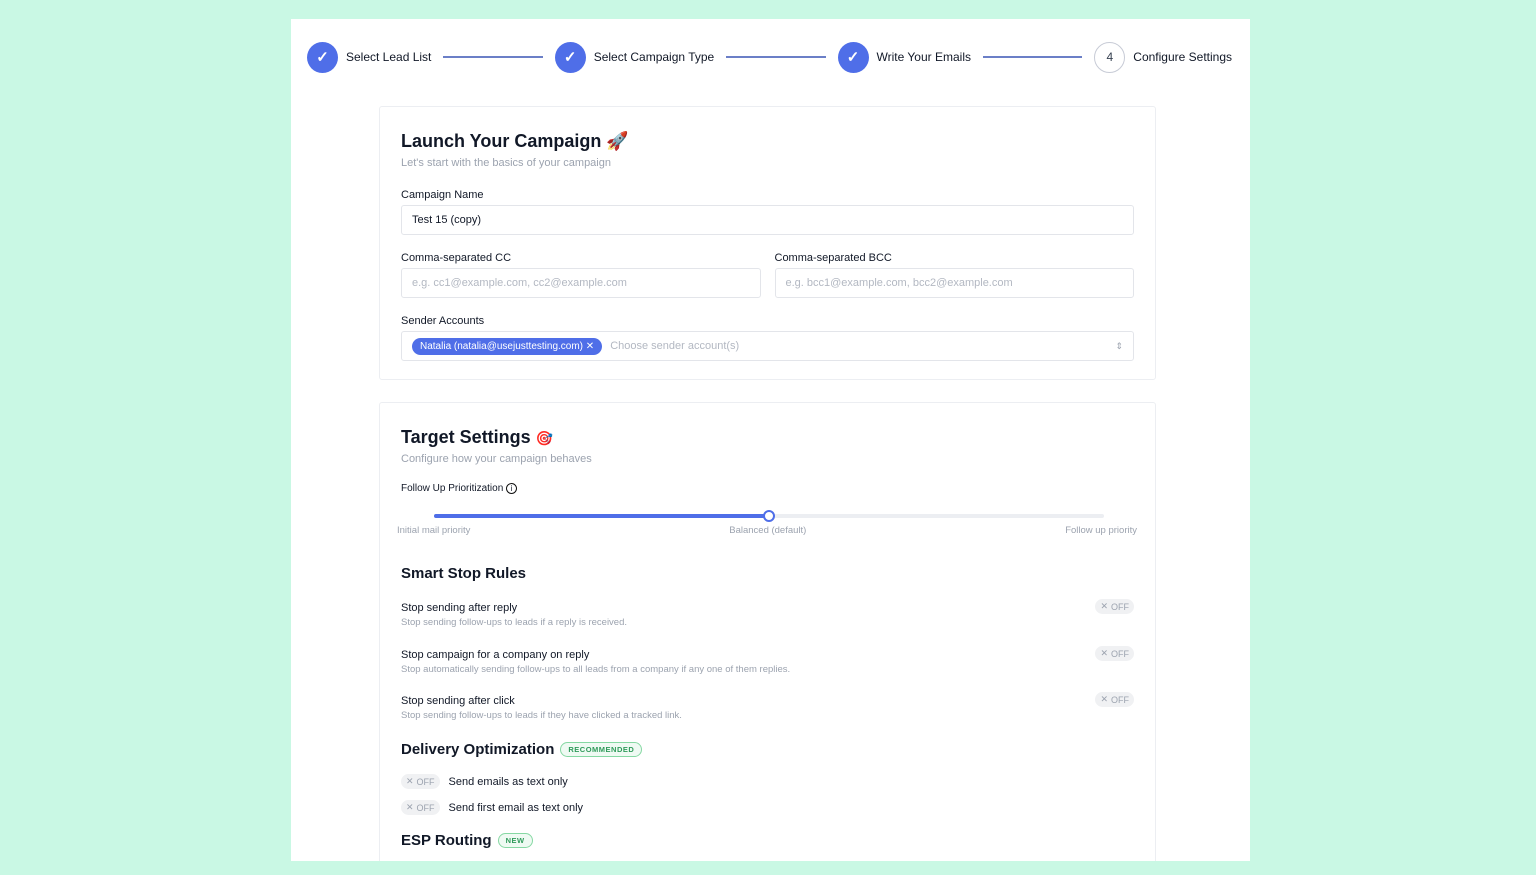 The width and height of the screenshot is (1536, 875). What do you see at coordinates (833, 258) in the screenshot?
I see `bcc-label: Comma-separated BCC` at bounding box center [833, 258].